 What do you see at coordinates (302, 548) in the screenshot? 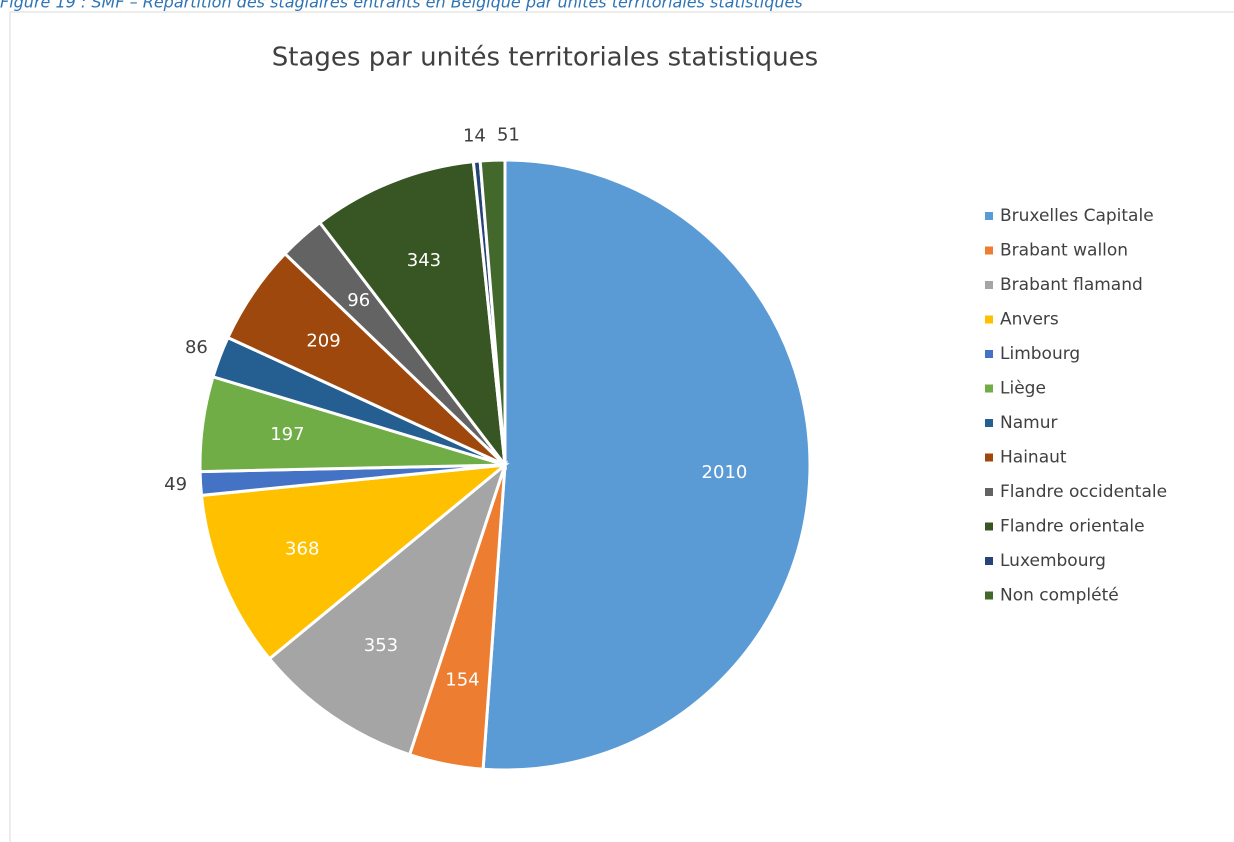
I see `data-label: 368` at bounding box center [302, 548].